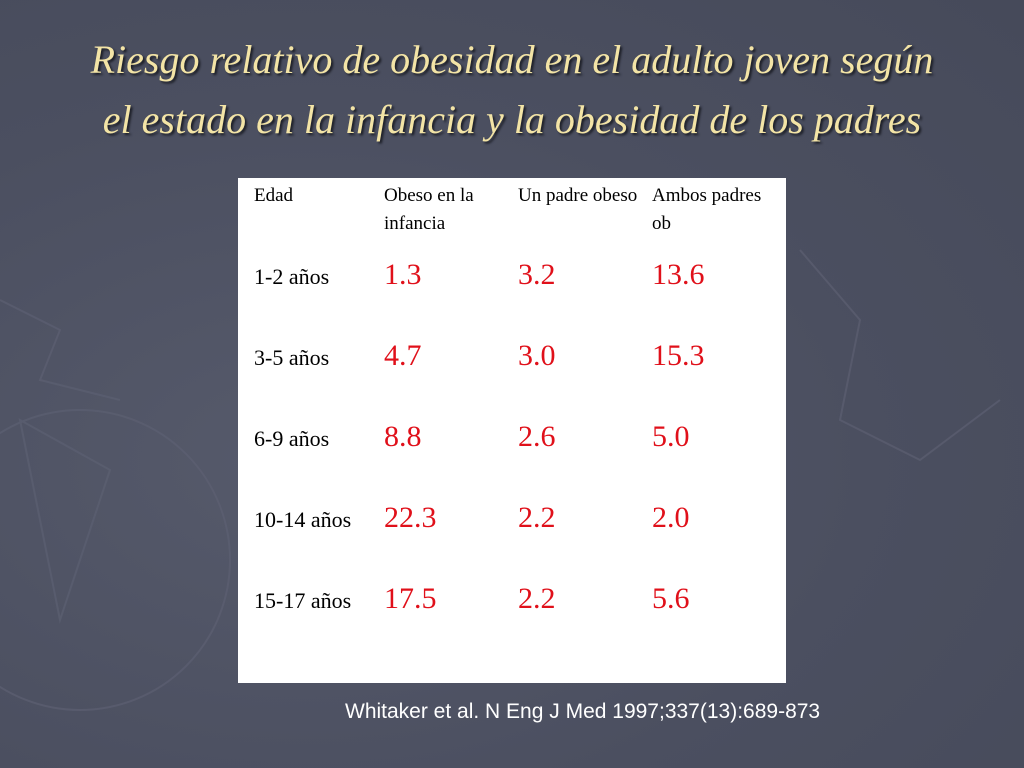 This screenshot has height=768, width=1024. I want to click on cell-value: 2.0, so click(671, 517).